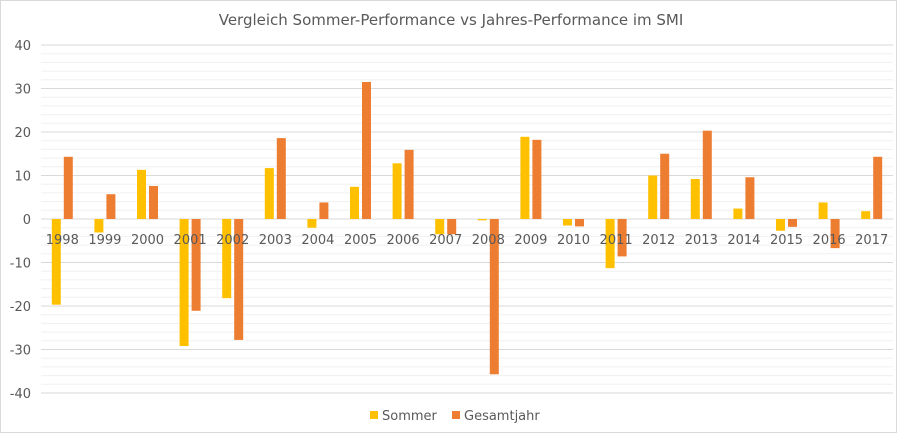 This screenshot has width=900, height=440. What do you see at coordinates (354, 202) in the screenshot?
I see `bar-sommer-2005` at bounding box center [354, 202].